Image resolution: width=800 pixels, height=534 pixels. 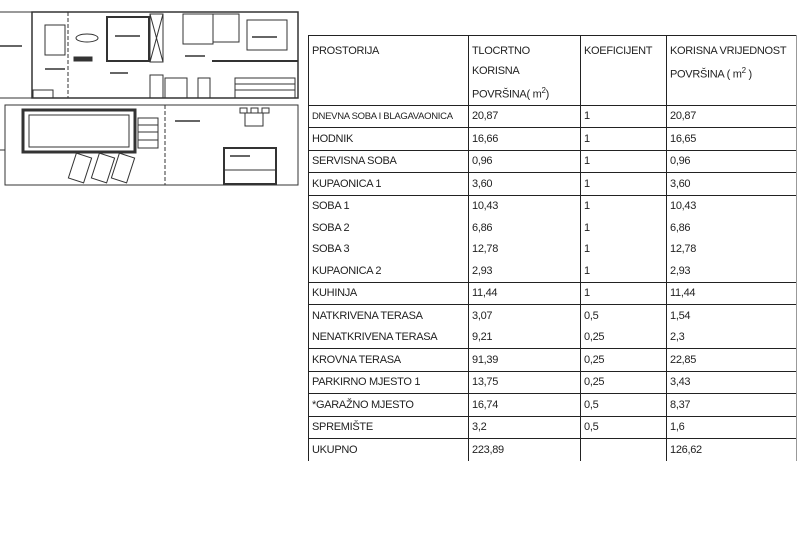 What do you see at coordinates (149, 98) in the screenshot?
I see `floor-plan-drawing` at bounding box center [149, 98].